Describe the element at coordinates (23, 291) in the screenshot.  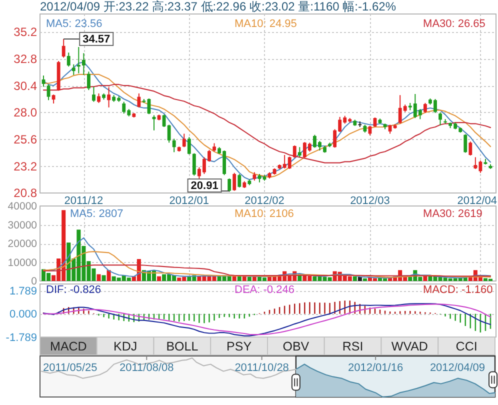
I see `y-tick-label: 1.789` at that location.